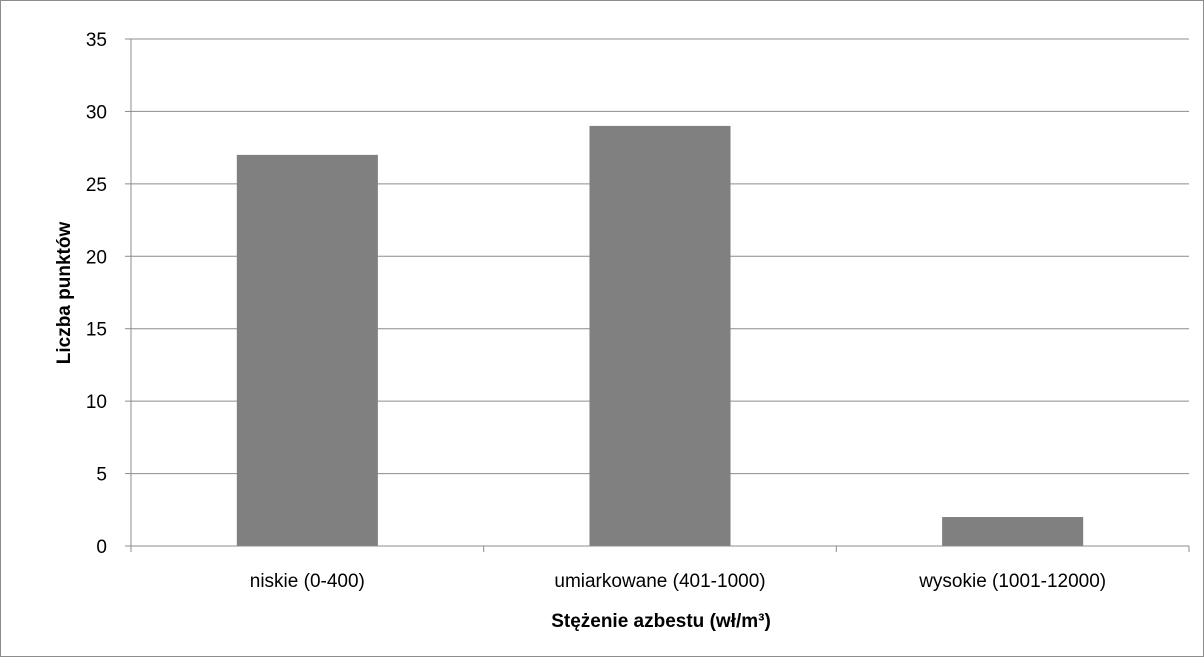 The width and height of the screenshot is (1204, 658). What do you see at coordinates (101, 475) in the screenshot?
I see `y-tick-label-5: 5` at bounding box center [101, 475].